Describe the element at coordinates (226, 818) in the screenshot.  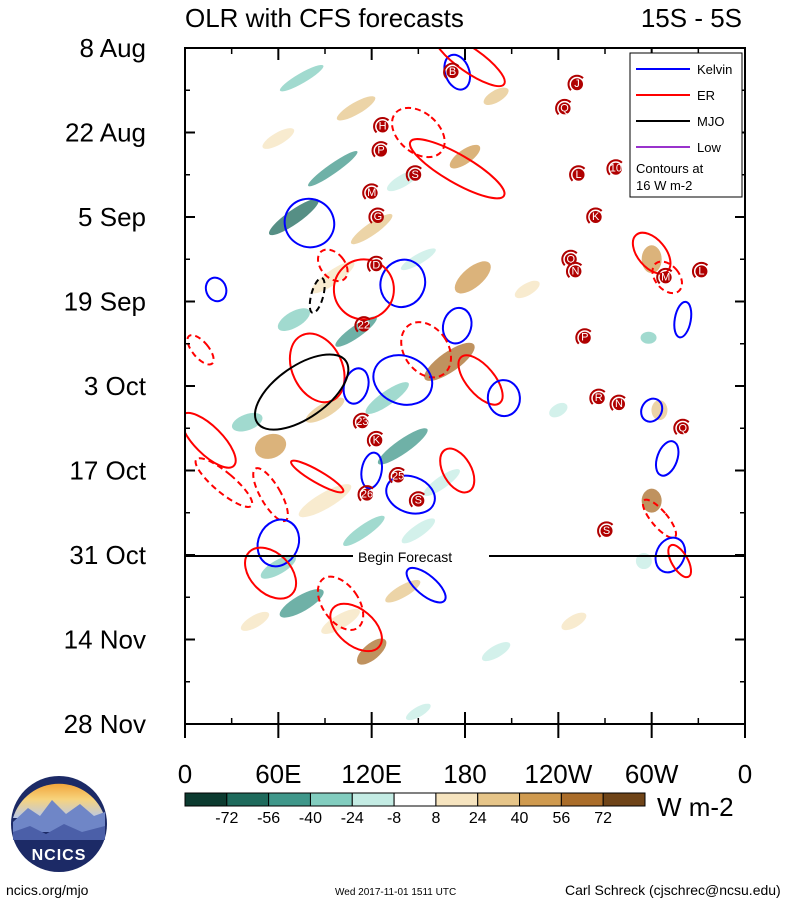
I see `colorbar-label: -72` at that location.